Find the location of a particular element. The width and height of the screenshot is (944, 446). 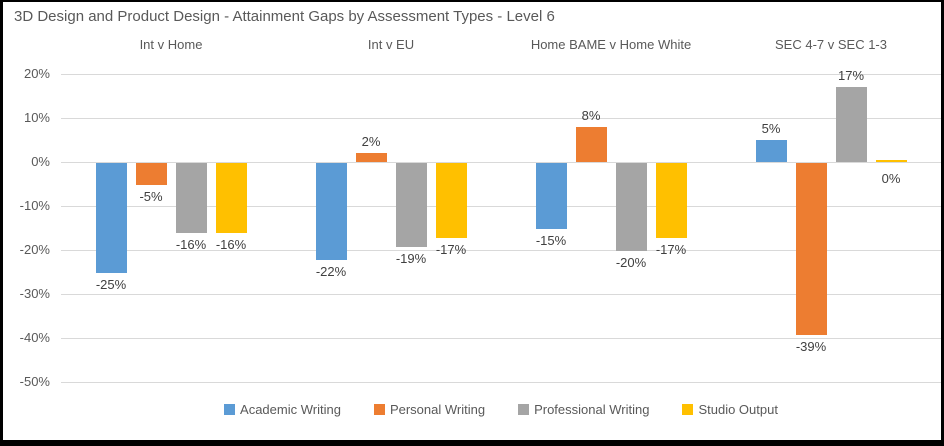

legend-item: Personal Writing is located at coordinates (429, 409).